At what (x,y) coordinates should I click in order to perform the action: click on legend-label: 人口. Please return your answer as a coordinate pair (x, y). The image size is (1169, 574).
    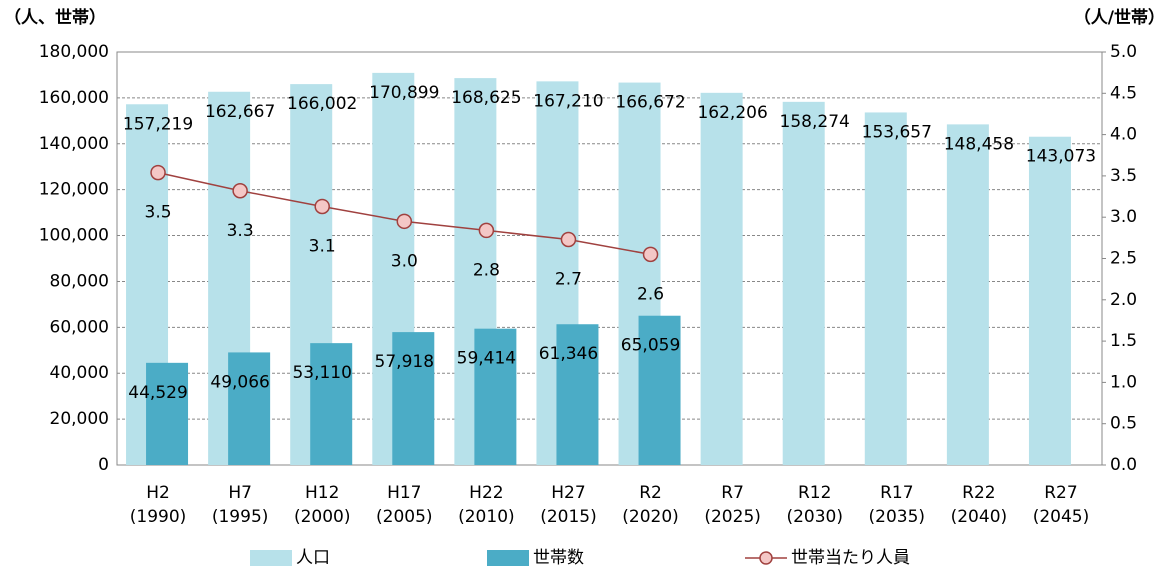
    Looking at the image, I should click on (313, 558).